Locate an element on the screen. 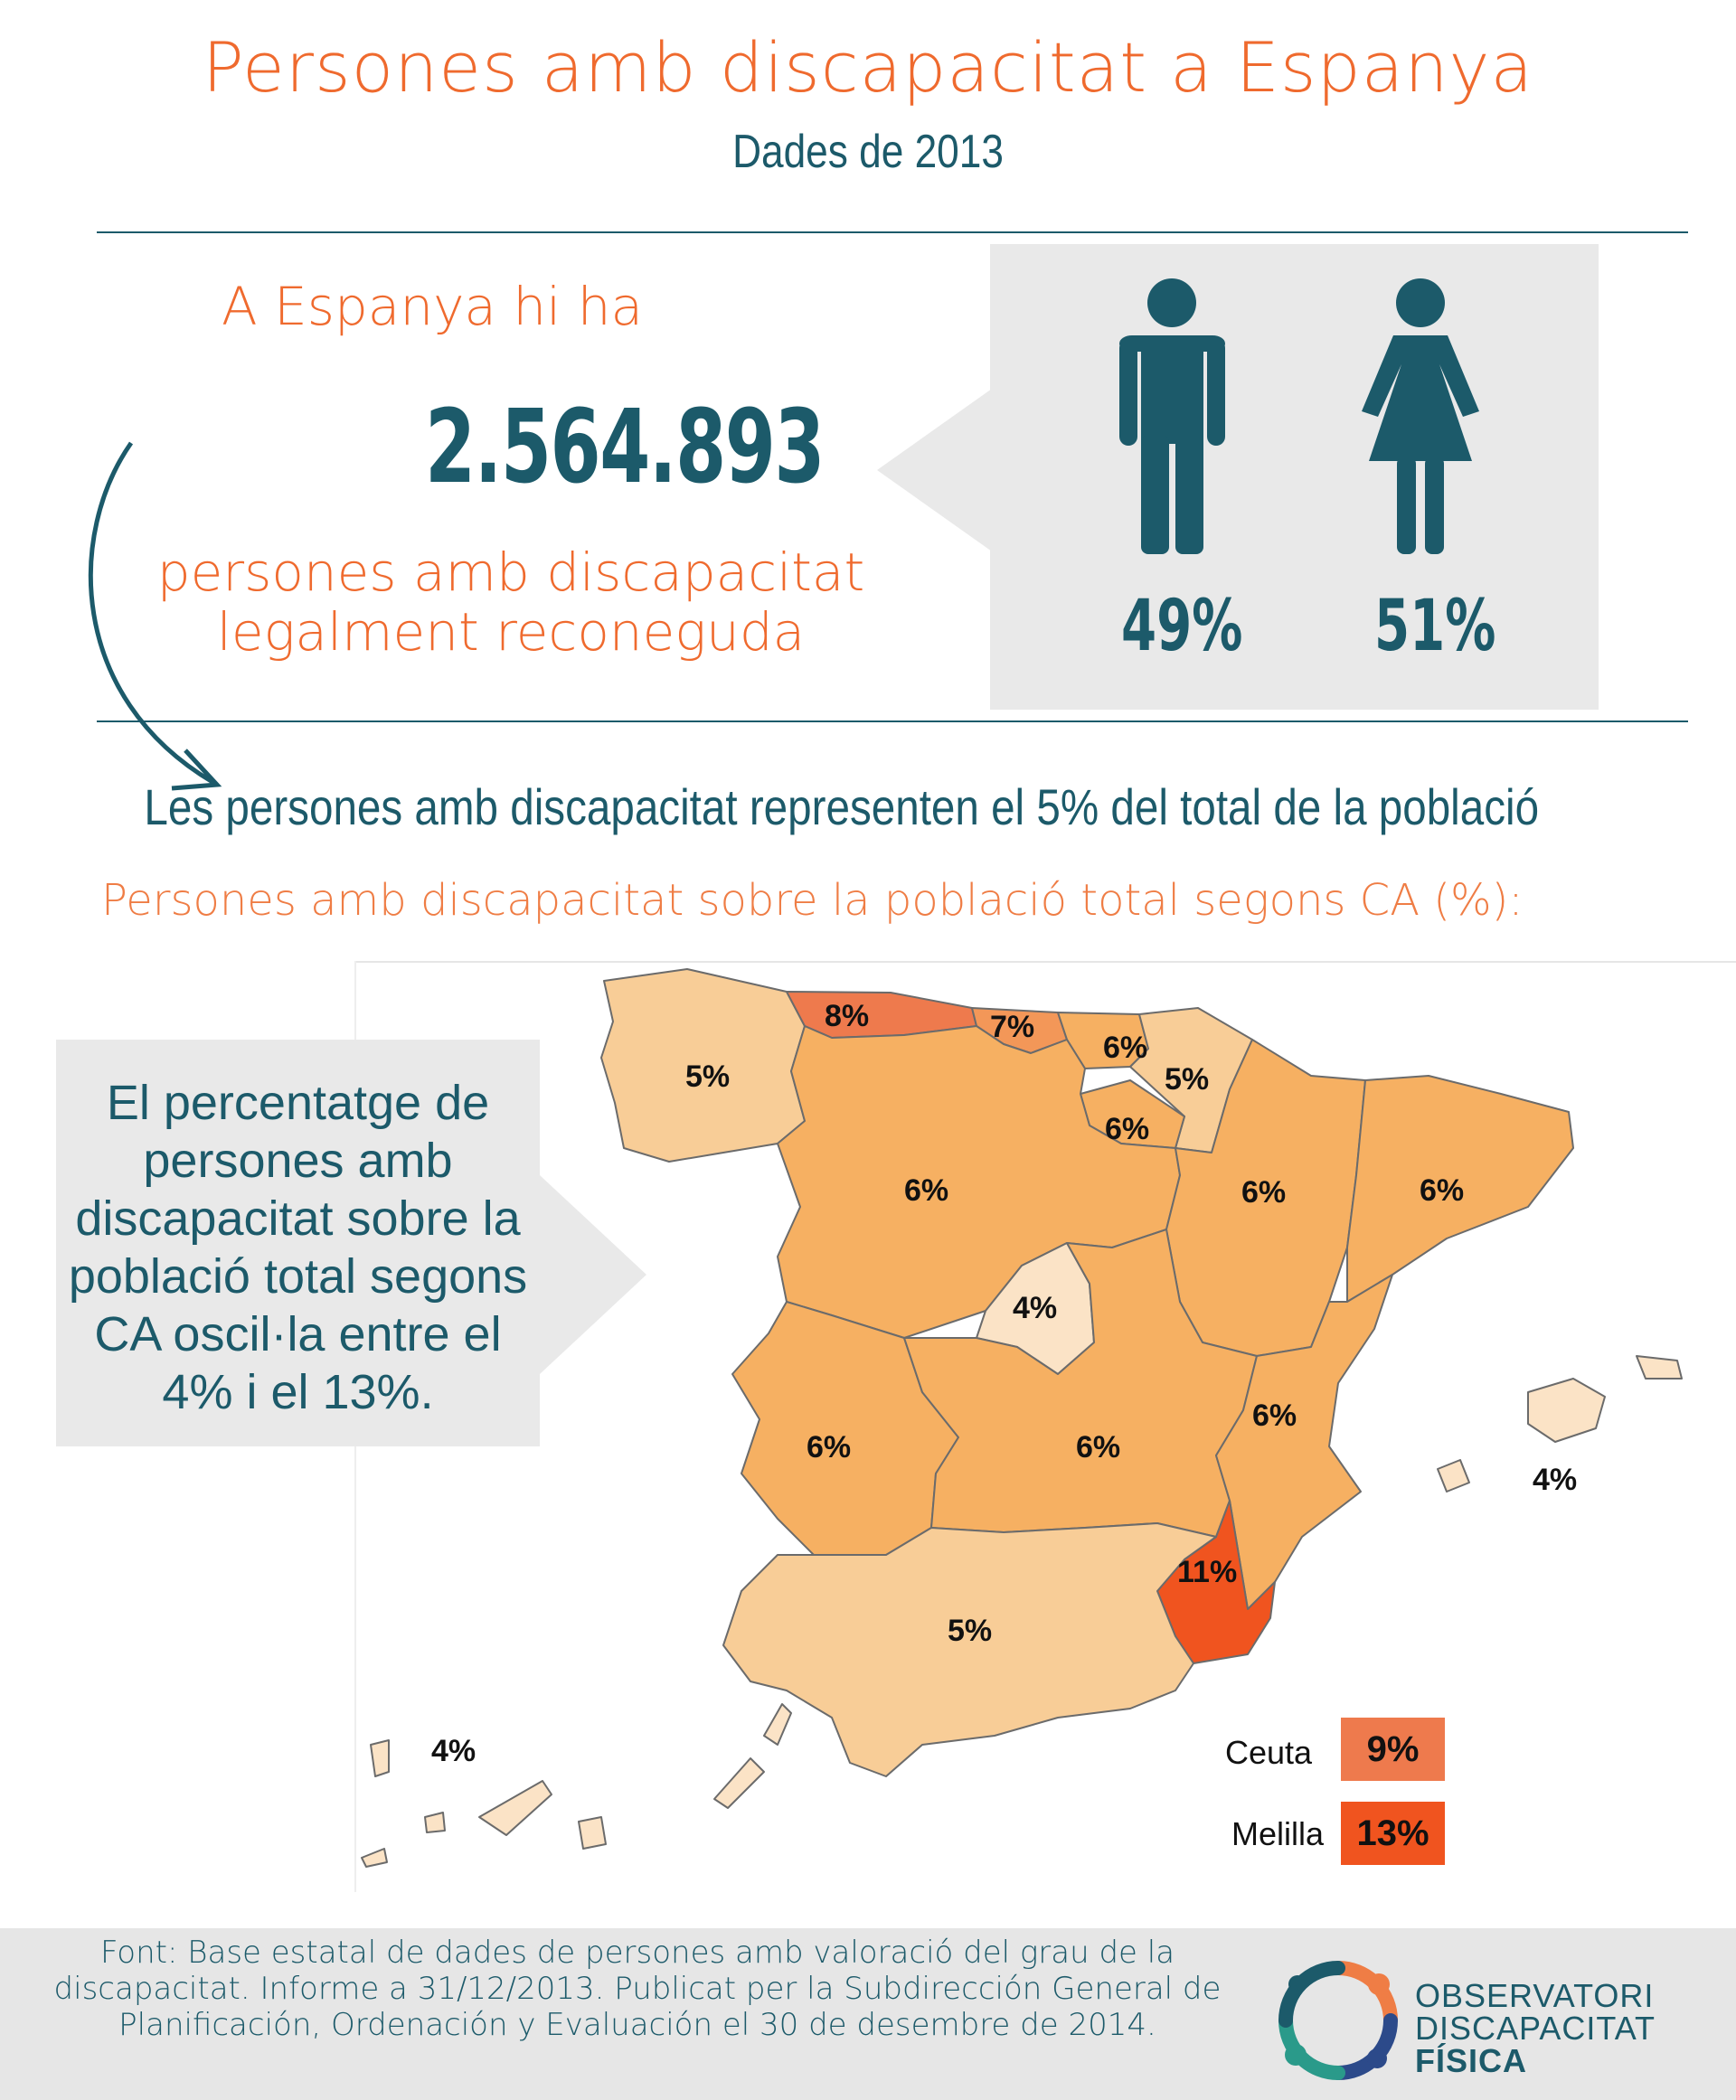 The image size is (1736, 2100). region-canarias-grancanaria is located at coordinates (592, 1833).